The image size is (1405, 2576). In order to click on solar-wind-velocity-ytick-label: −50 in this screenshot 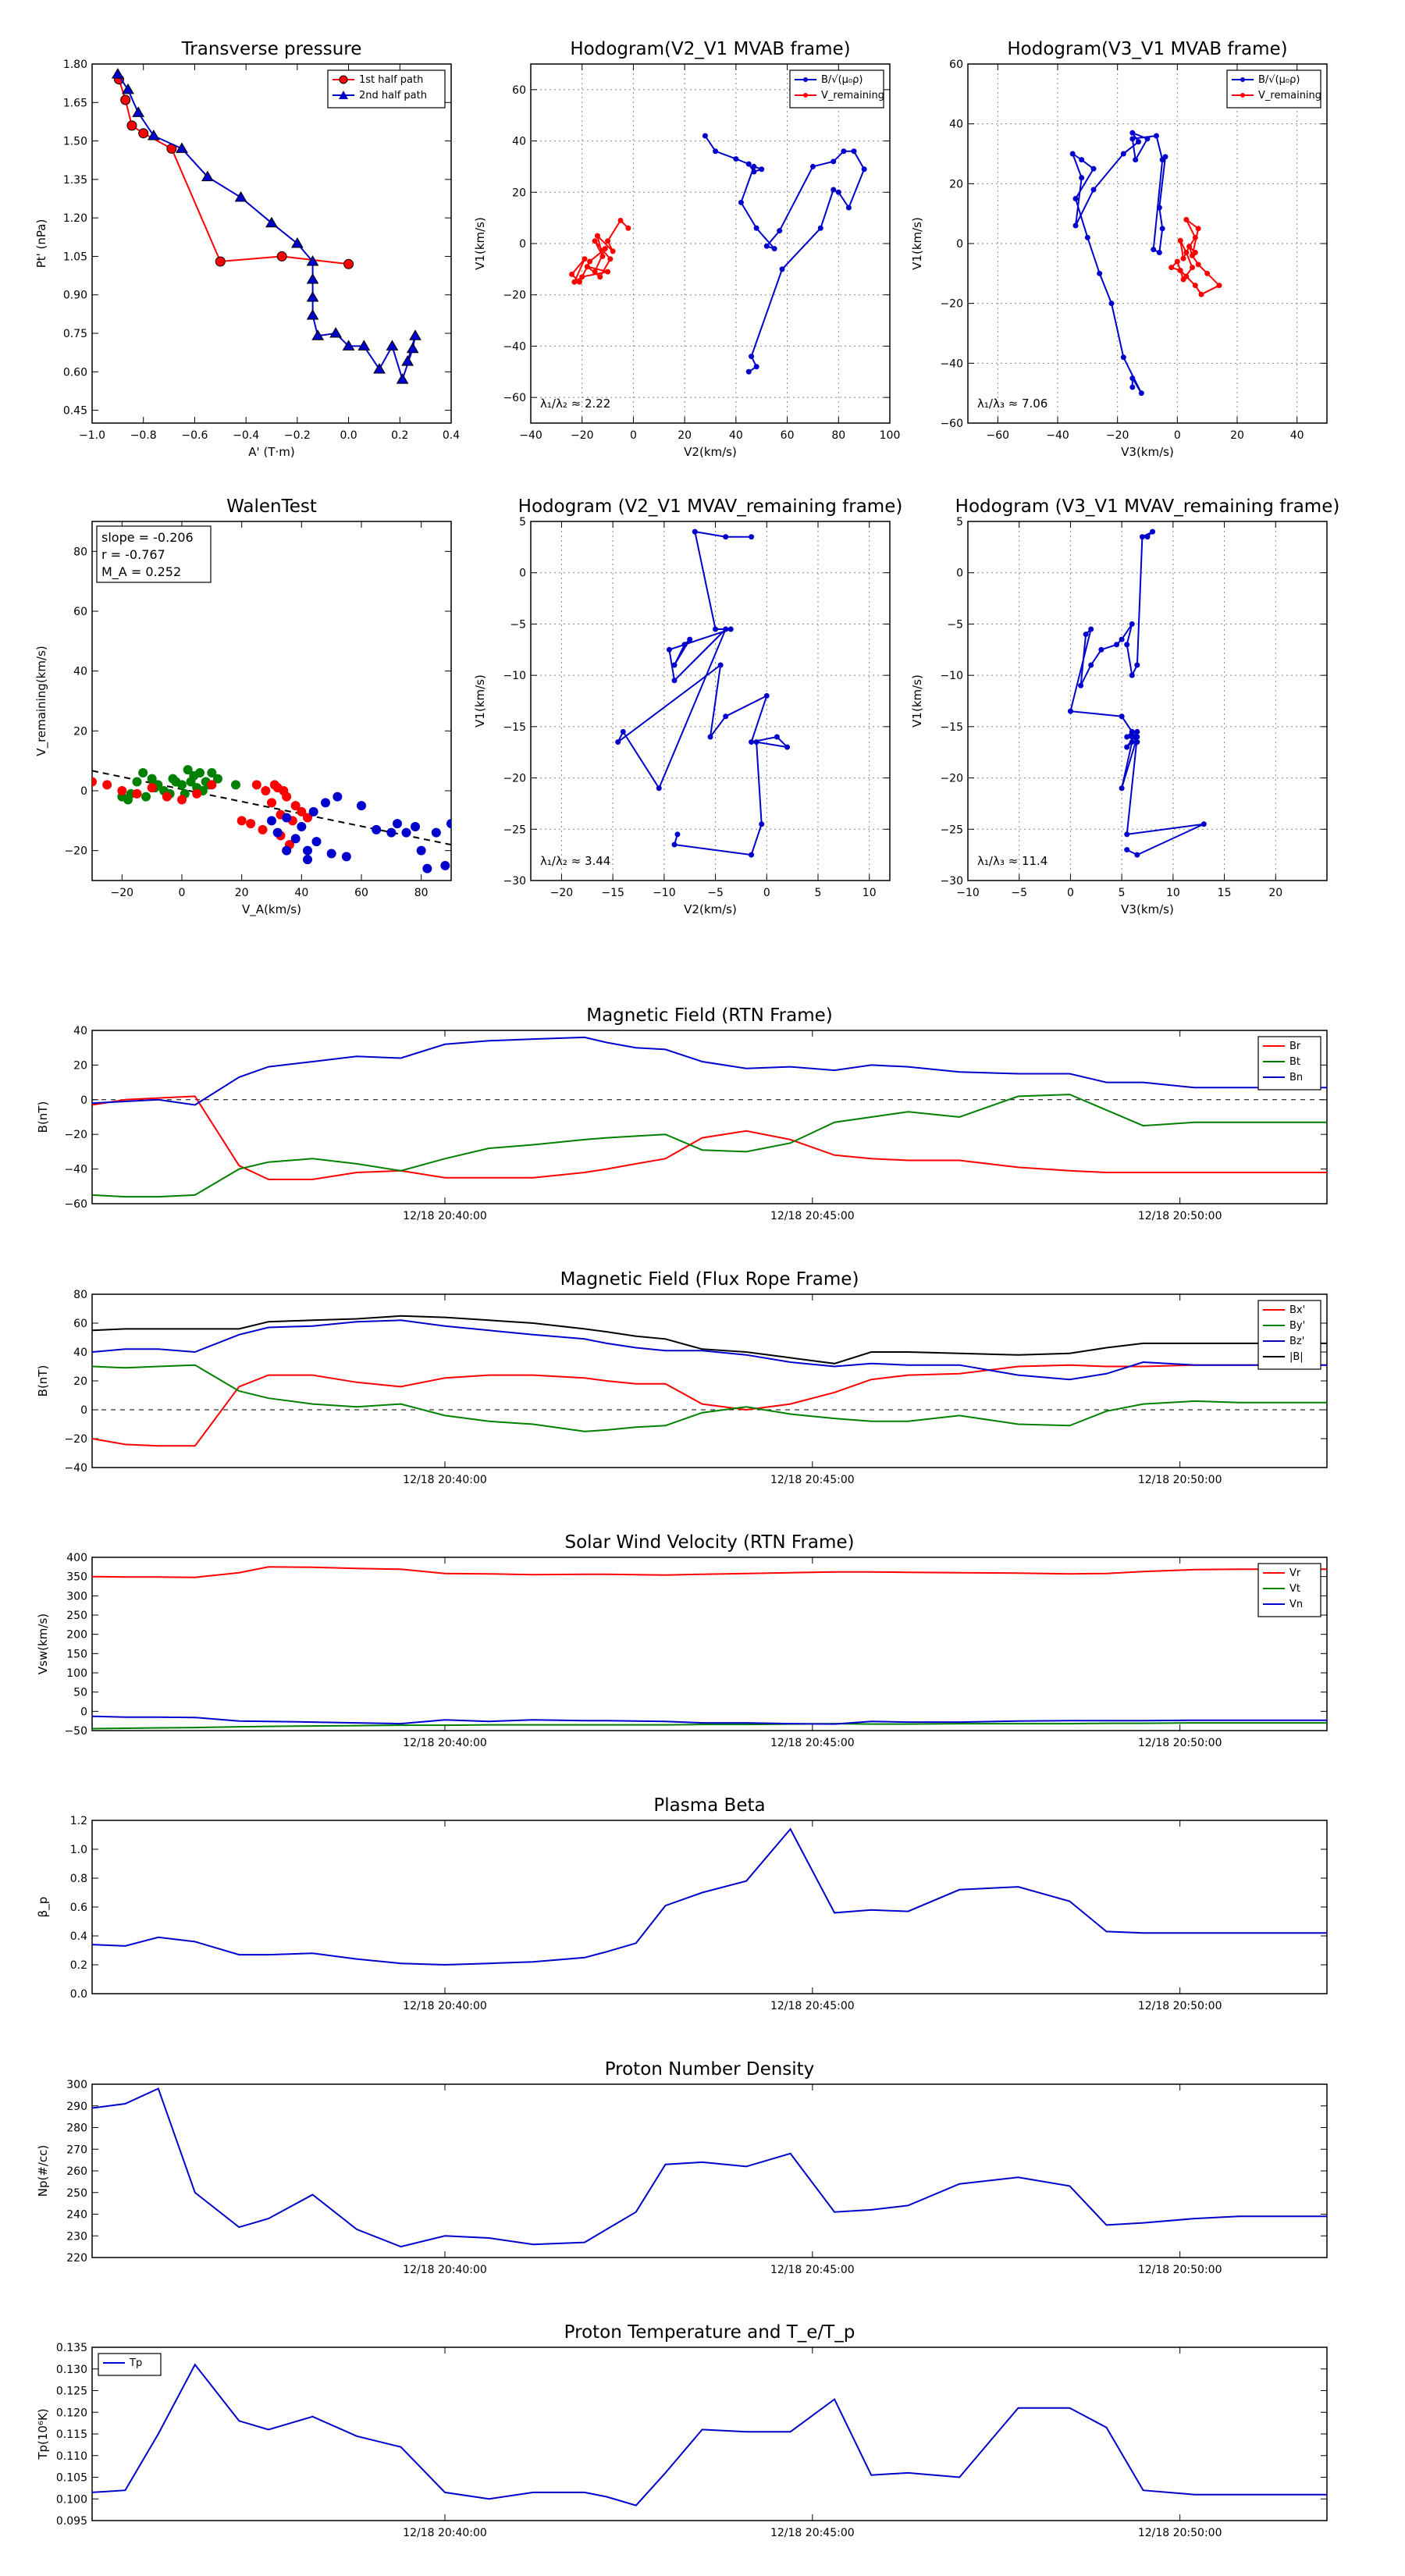, I will do `click(76, 1731)`.